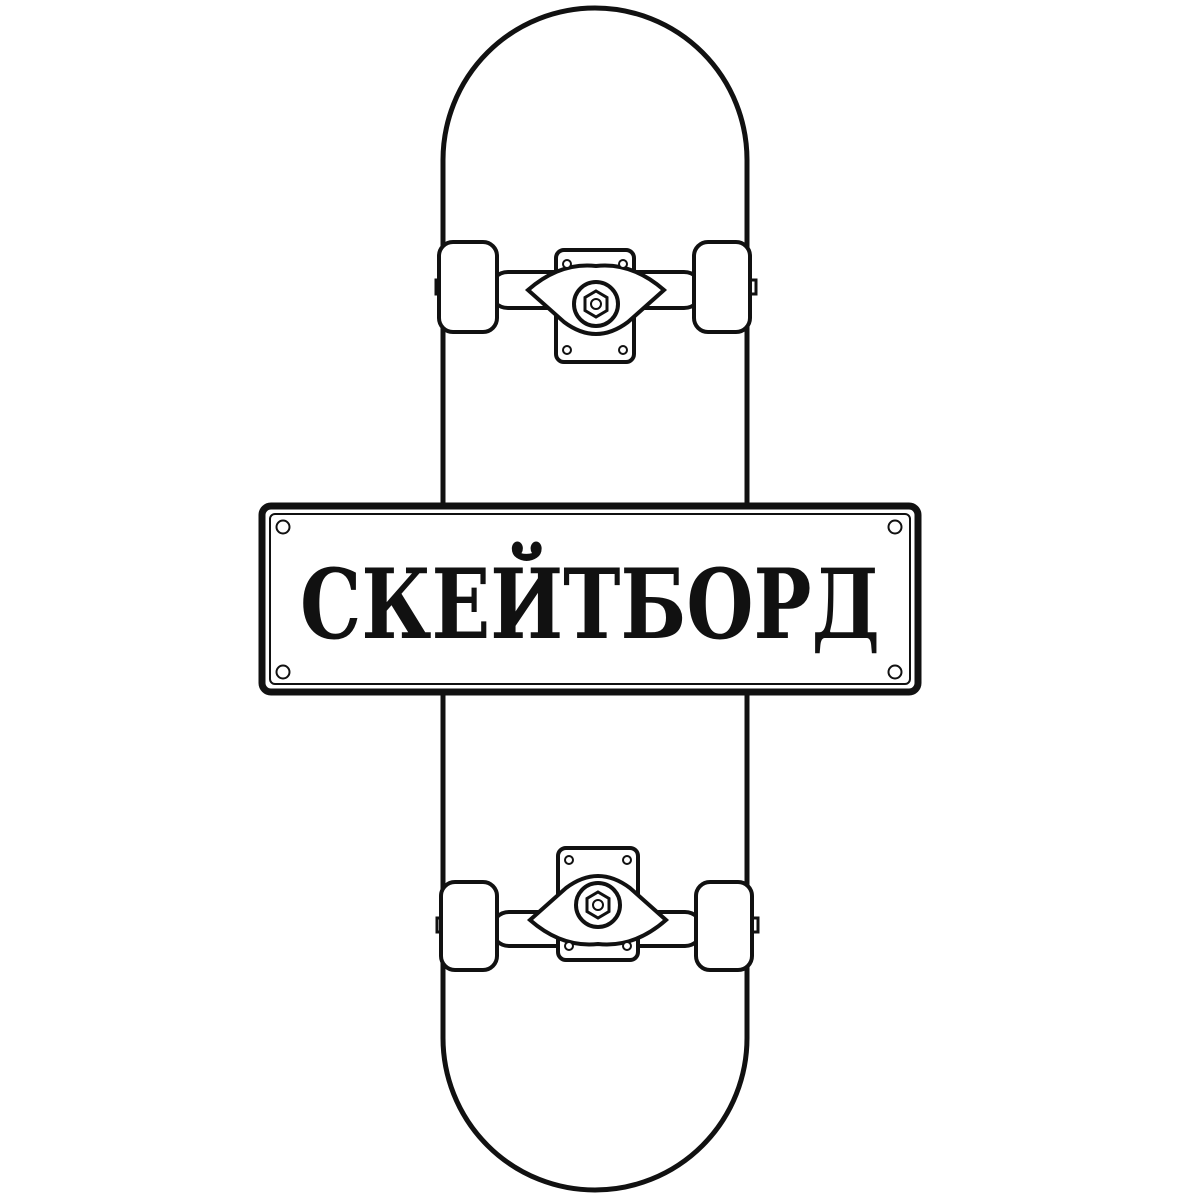 The width and height of the screenshot is (1200, 1200). I want to click on sign-plate-outer, so click(590, 599).